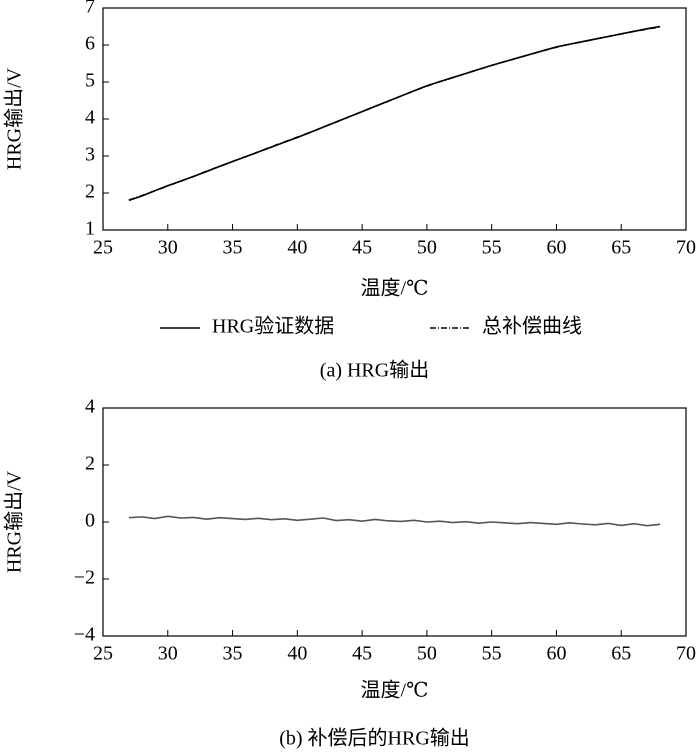  I want to click on y-tick-label: 3, so click(90, 155).